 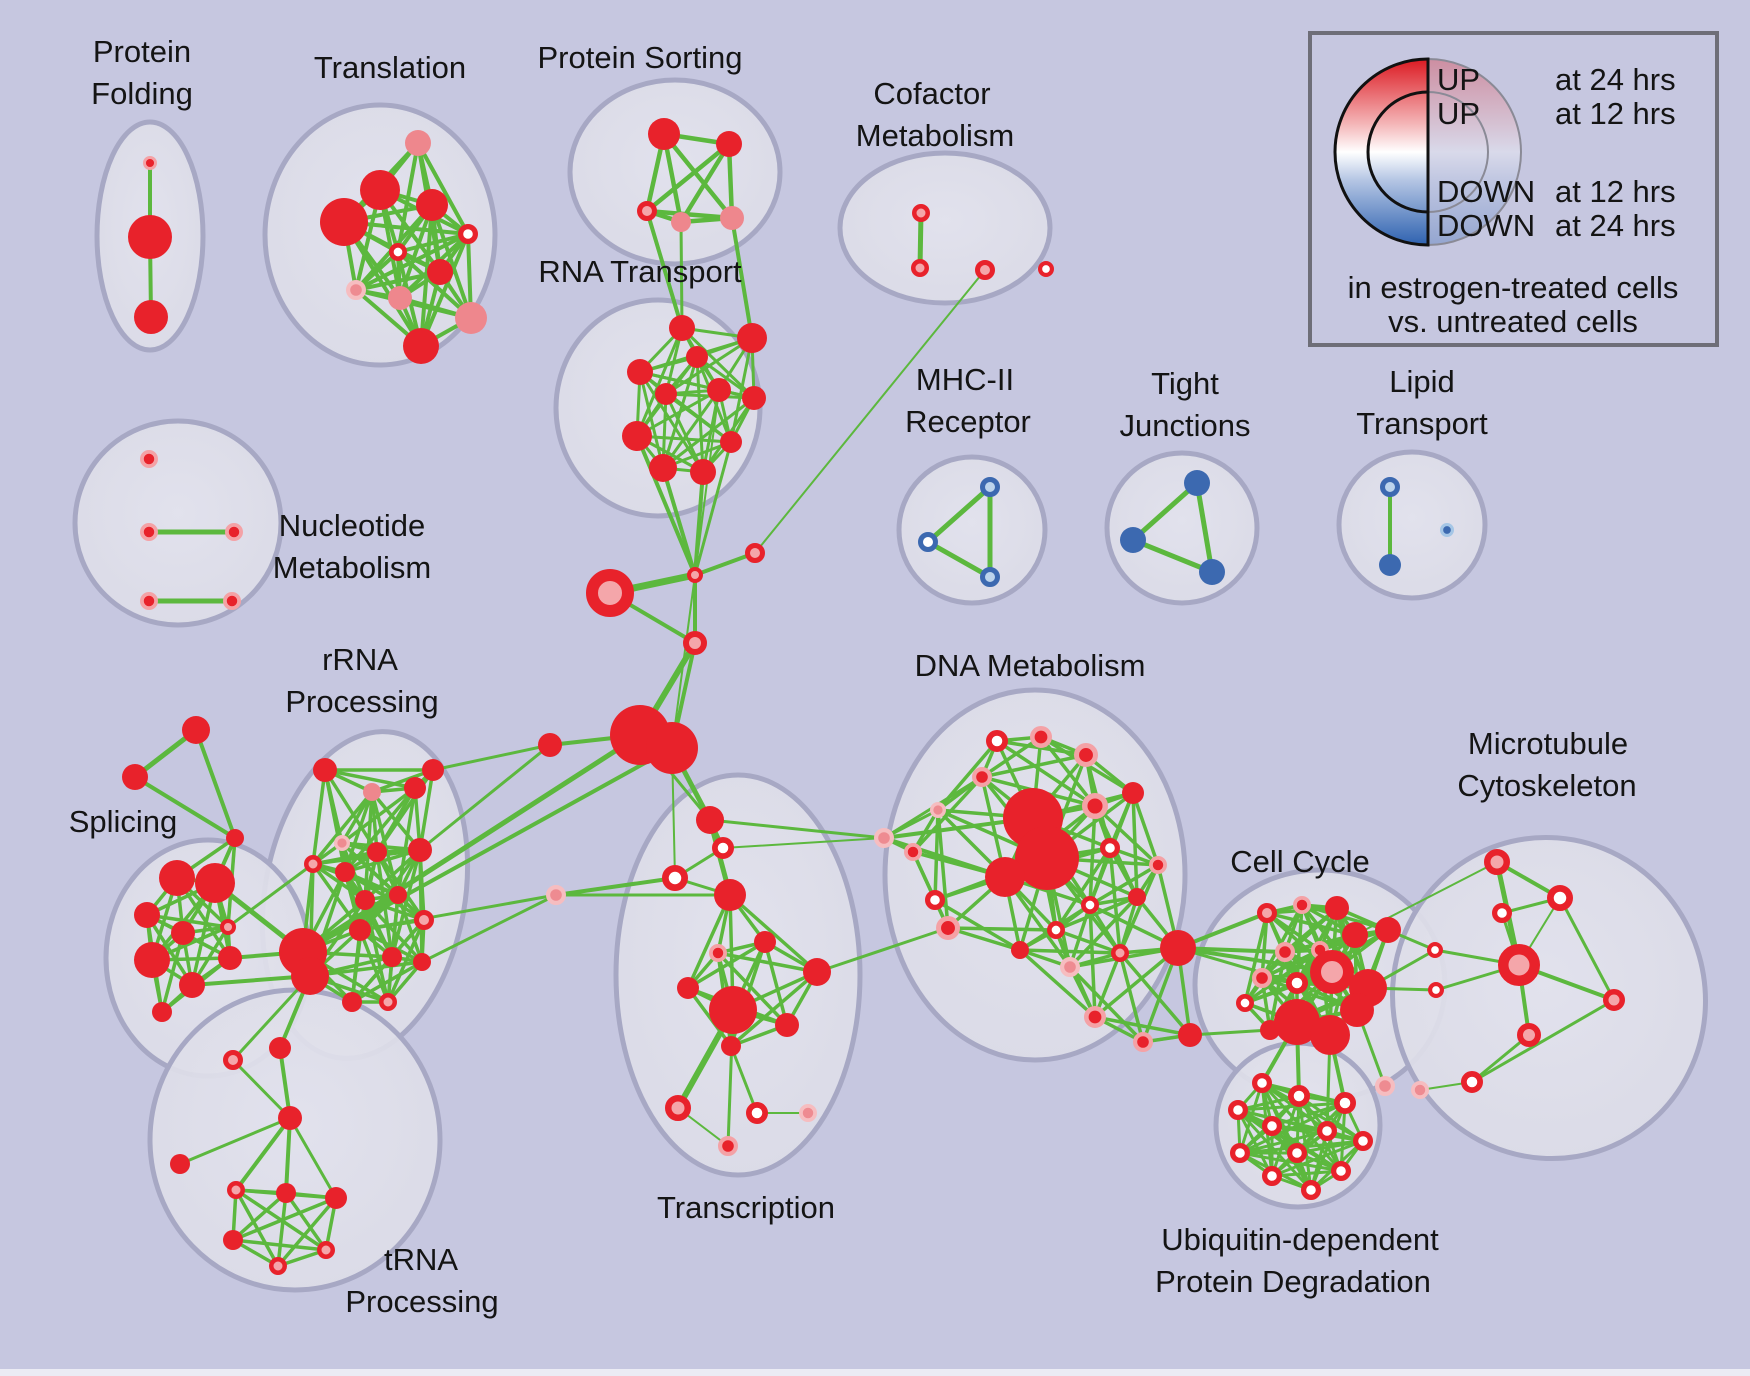 What do you see at coordinates (1435, 990) in the screenshot?
I see `network-node-m6` at bounding box center [1435, 990].